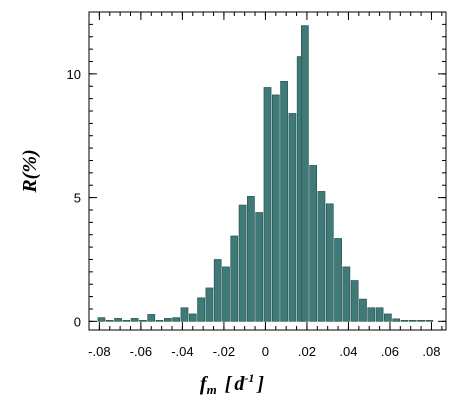 The width and height of the screenshot is (463, 409). I want to click on x-axis-title-close-bracket: ], so click(259, 384).